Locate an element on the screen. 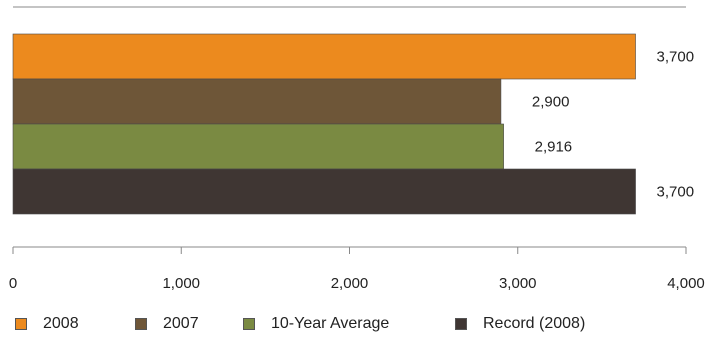 This screenshot has height=339, width=713. legend-item: Record (2008) is located at coordinates (520, 324).